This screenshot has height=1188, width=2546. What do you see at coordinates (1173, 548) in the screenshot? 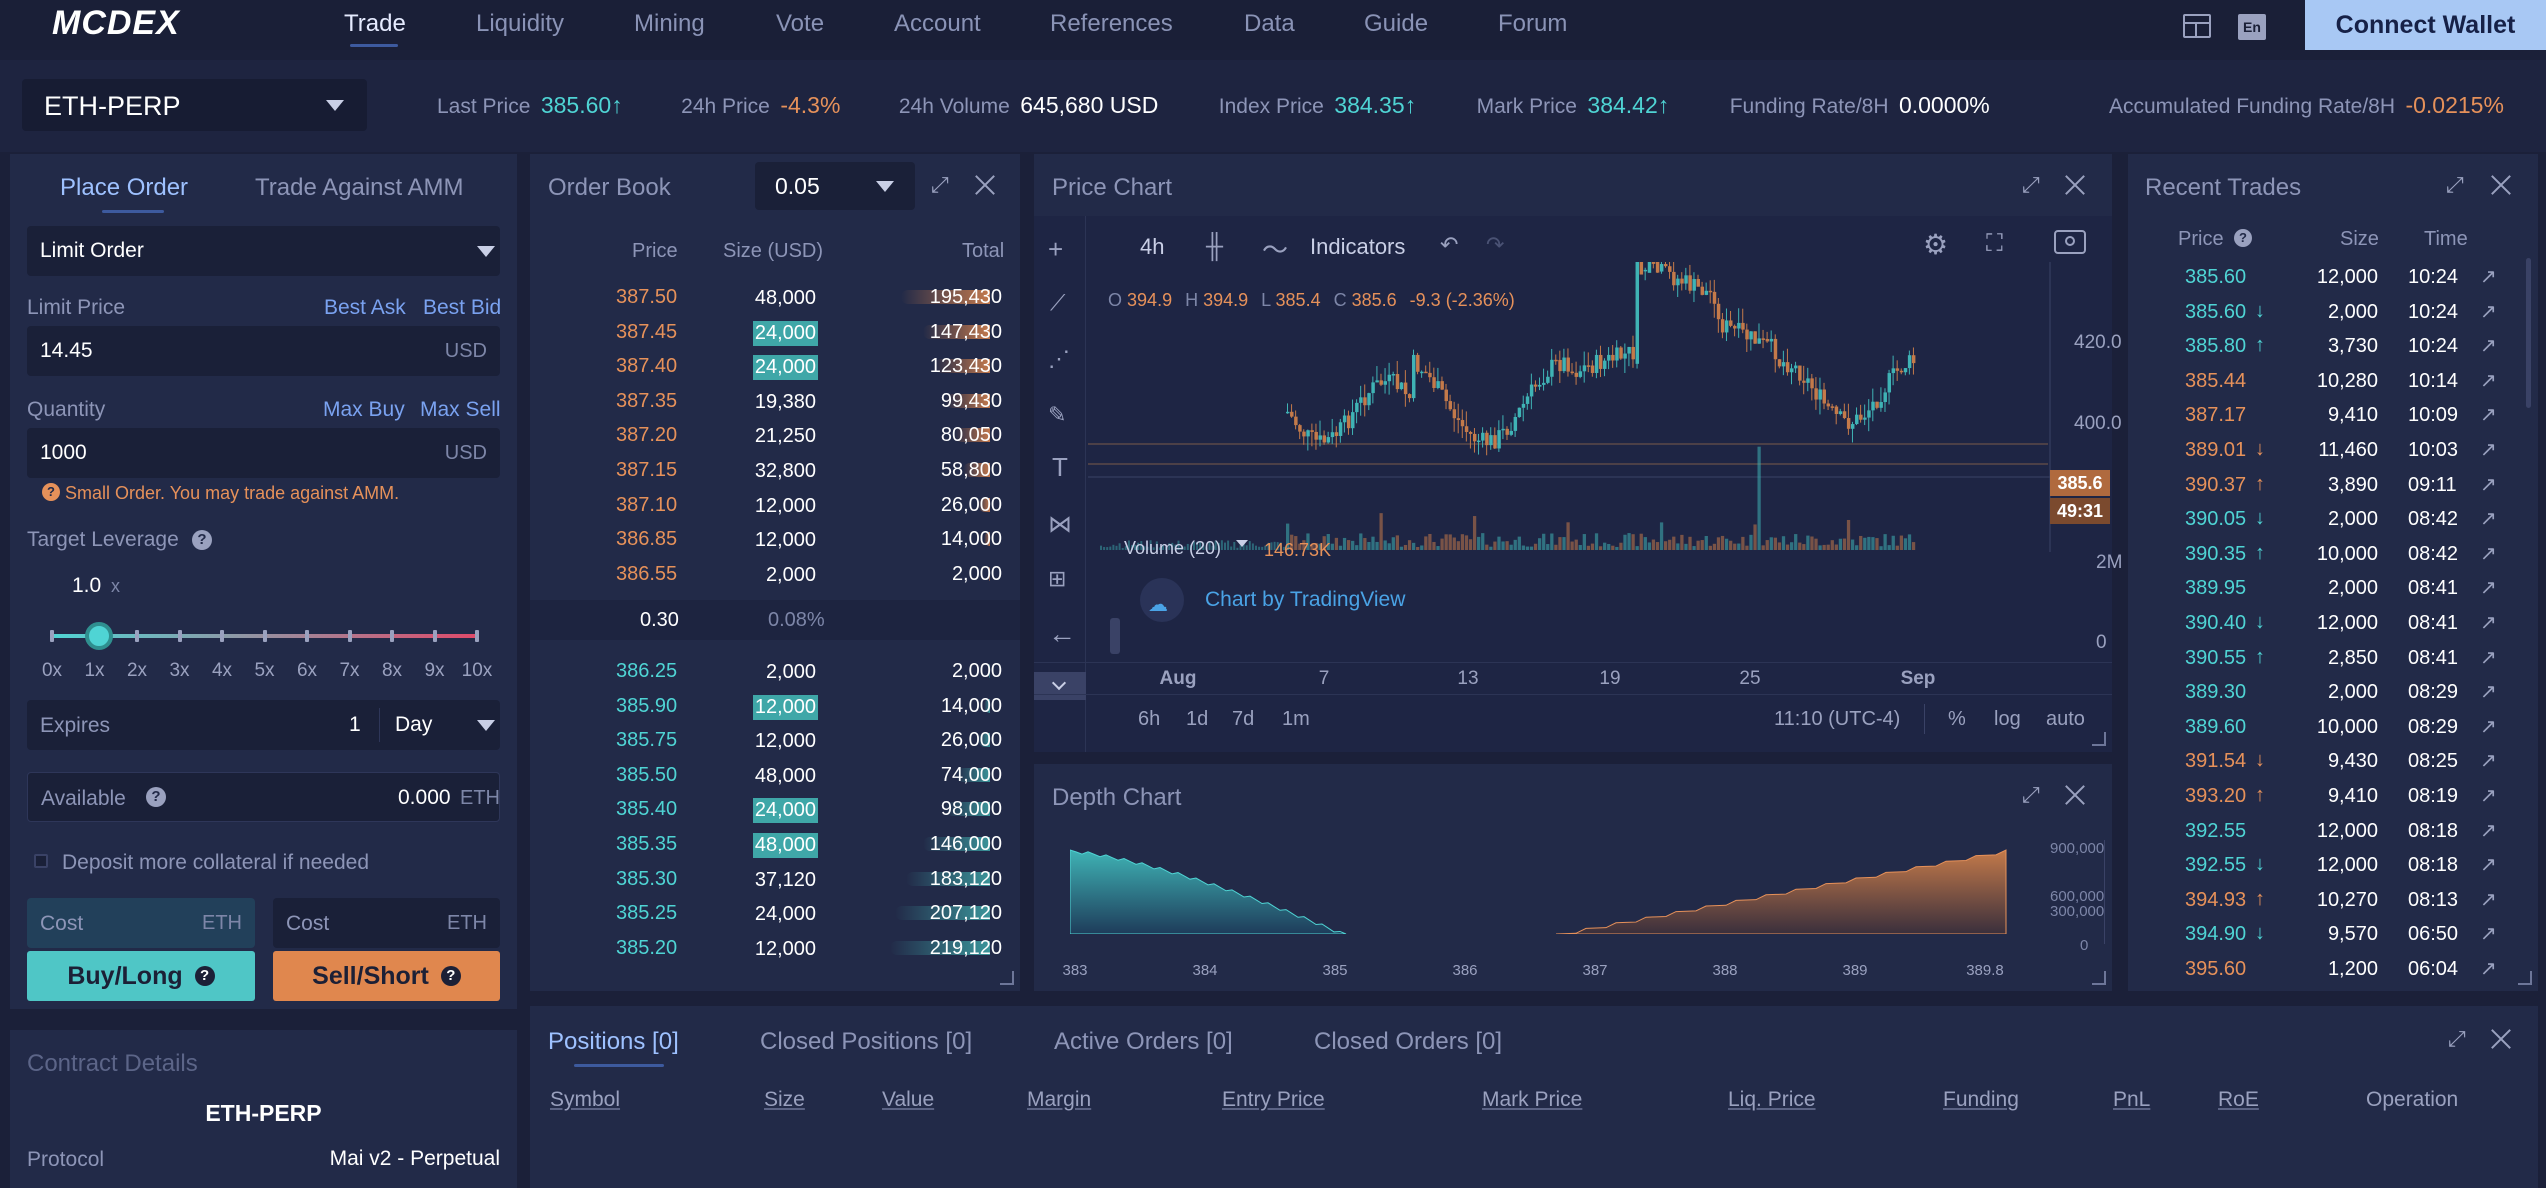
I see `volume-legend-label: Volume (20)` at bounding box center [1173, 548].